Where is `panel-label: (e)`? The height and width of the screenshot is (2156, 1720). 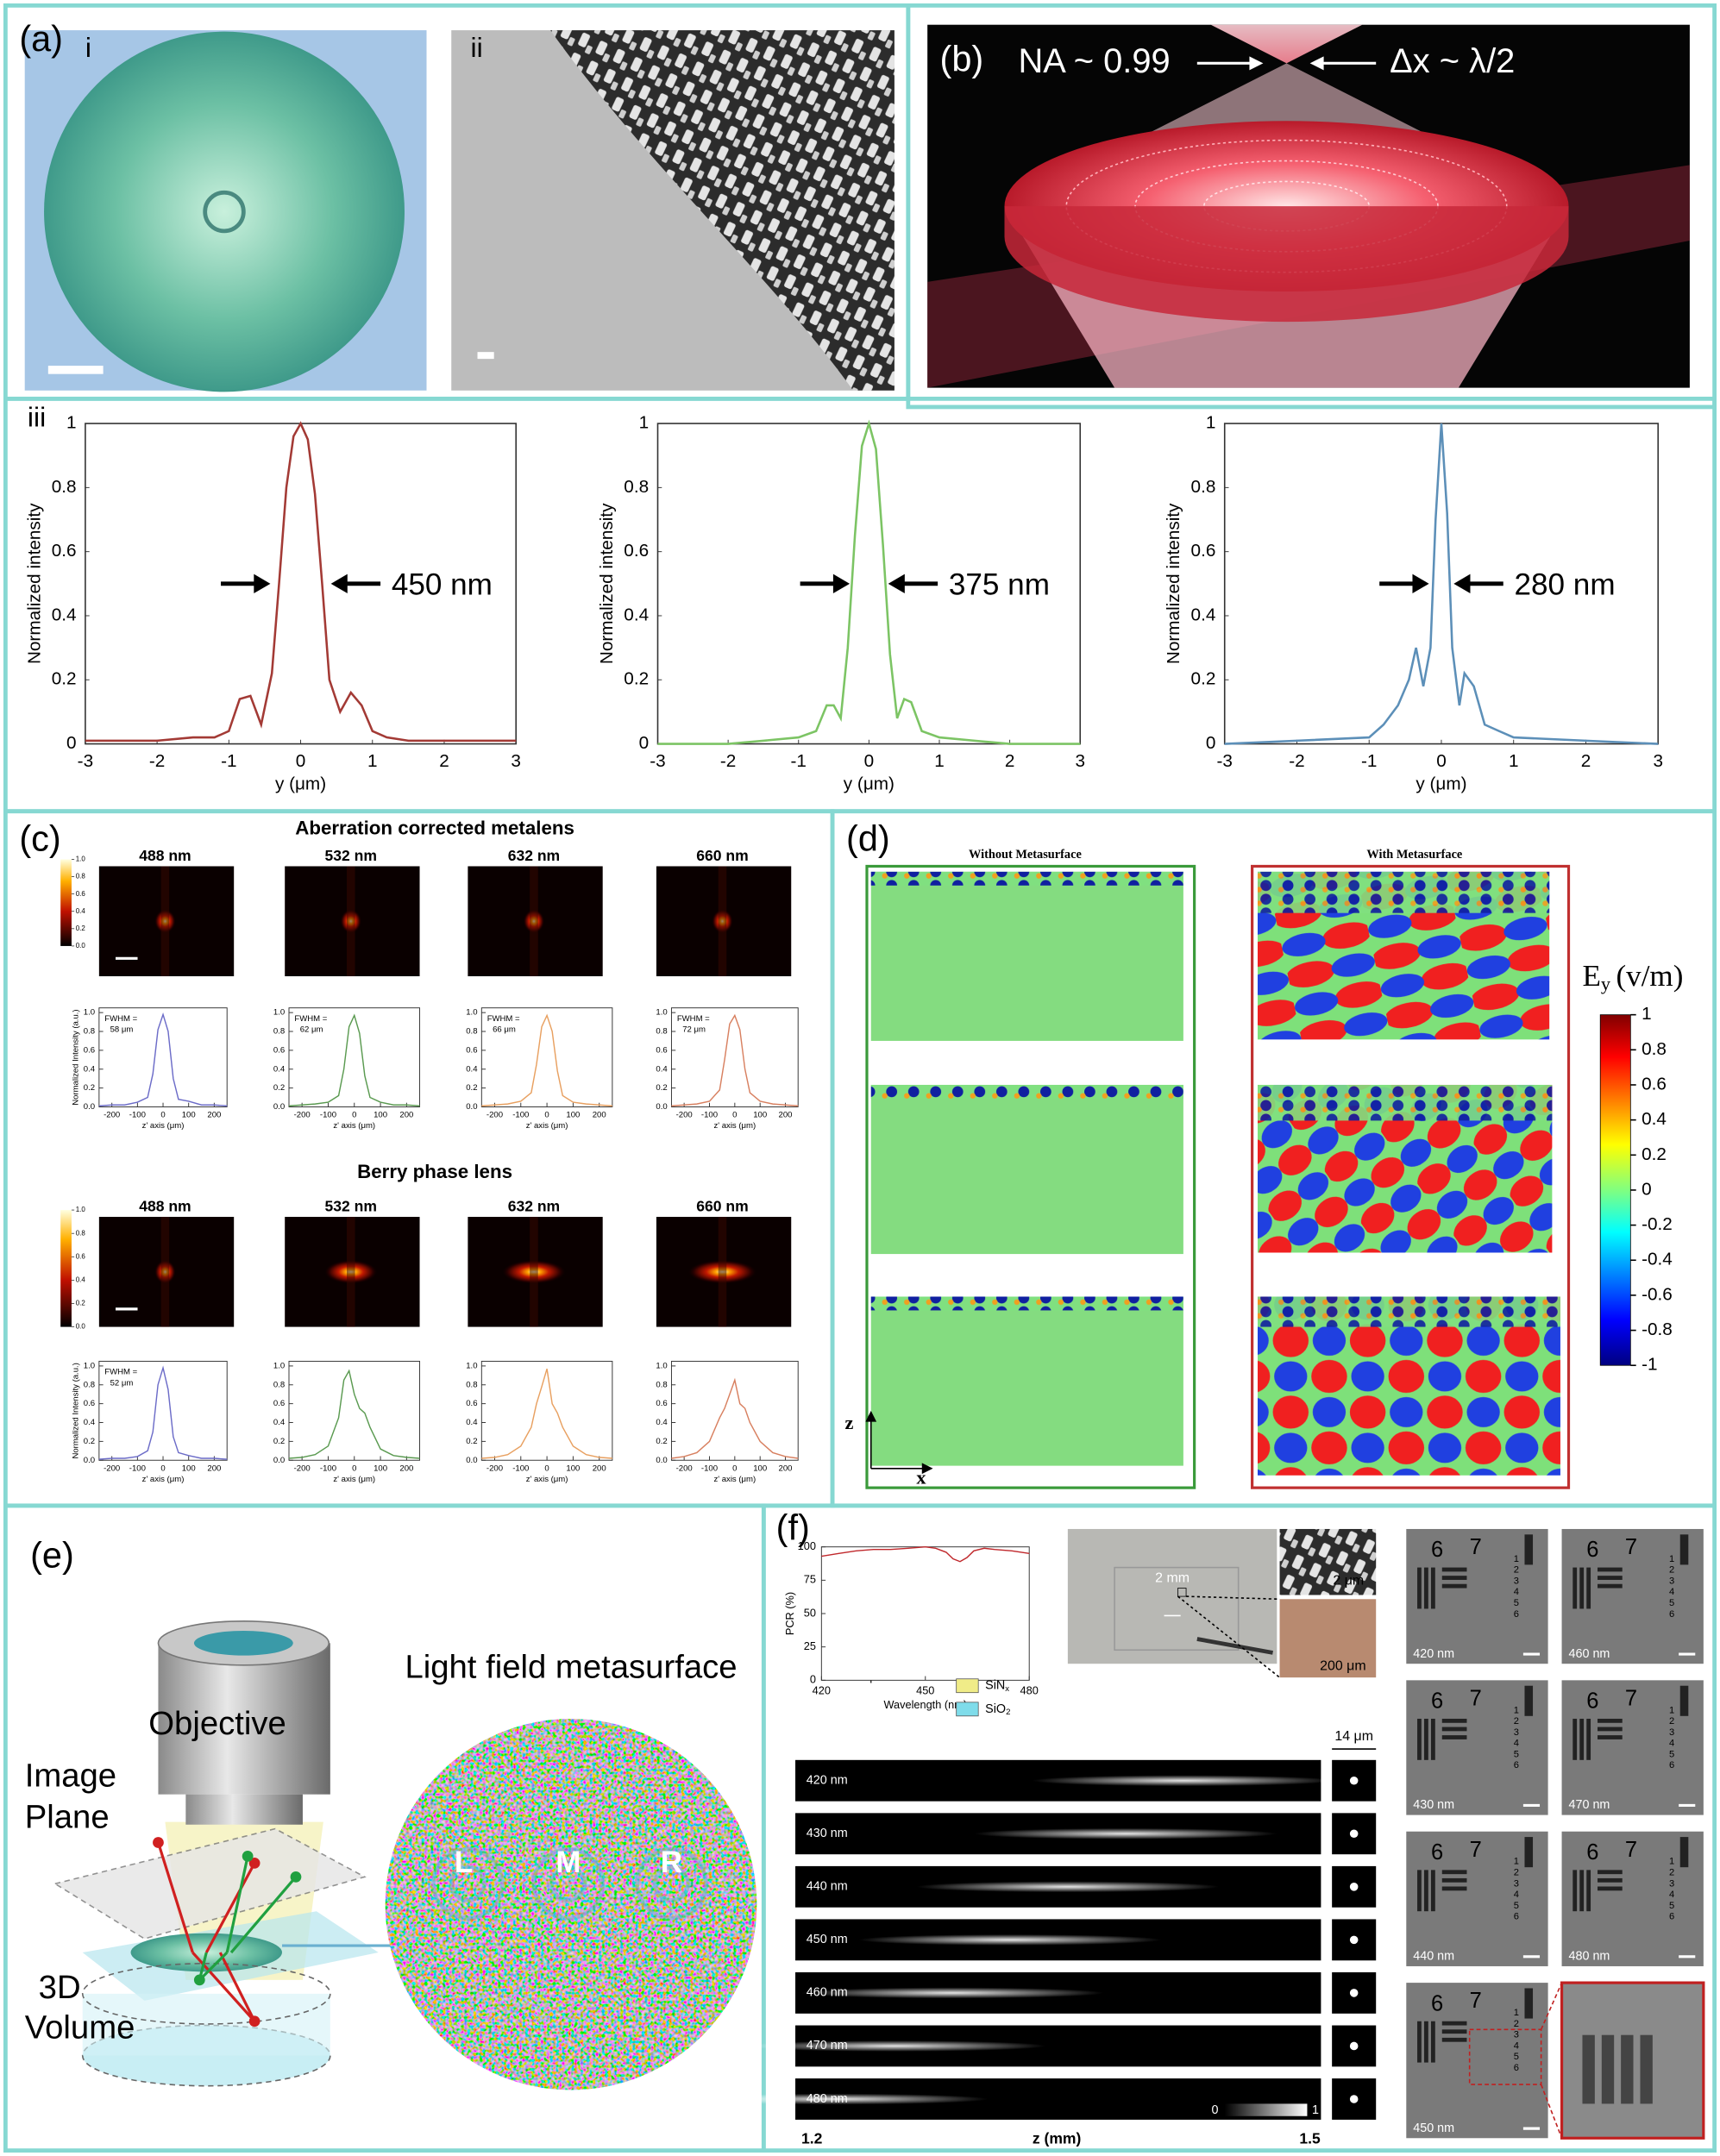 panel-label: (e) is located at coordinates (52, 1554).